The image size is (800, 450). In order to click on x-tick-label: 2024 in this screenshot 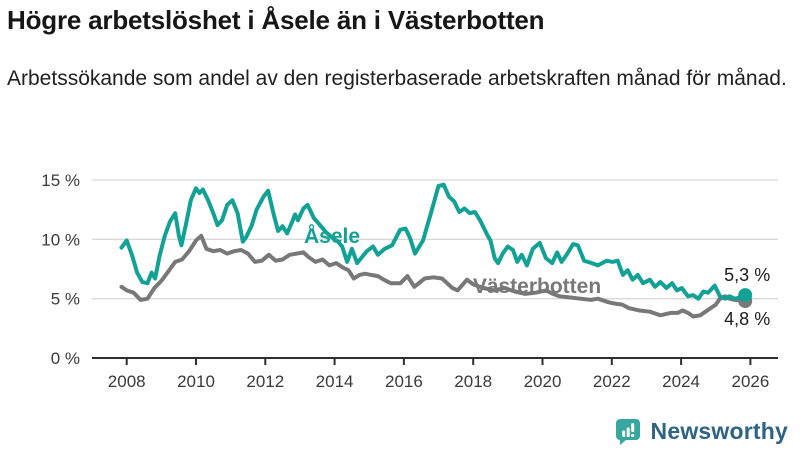, I will do `click(681, 381)`.